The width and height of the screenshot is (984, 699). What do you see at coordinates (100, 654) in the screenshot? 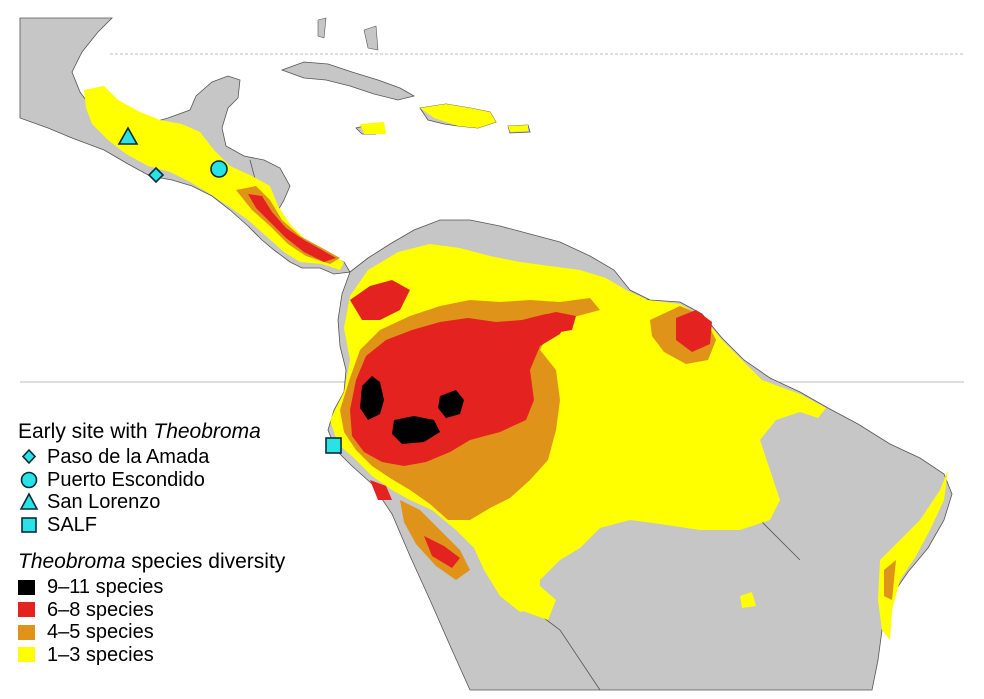
I see `legend-class-label: 1–3 species` at bounding box center [100, 654].